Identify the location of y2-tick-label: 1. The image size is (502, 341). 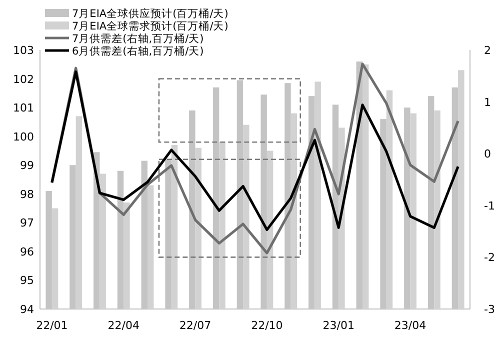
(487, 102).